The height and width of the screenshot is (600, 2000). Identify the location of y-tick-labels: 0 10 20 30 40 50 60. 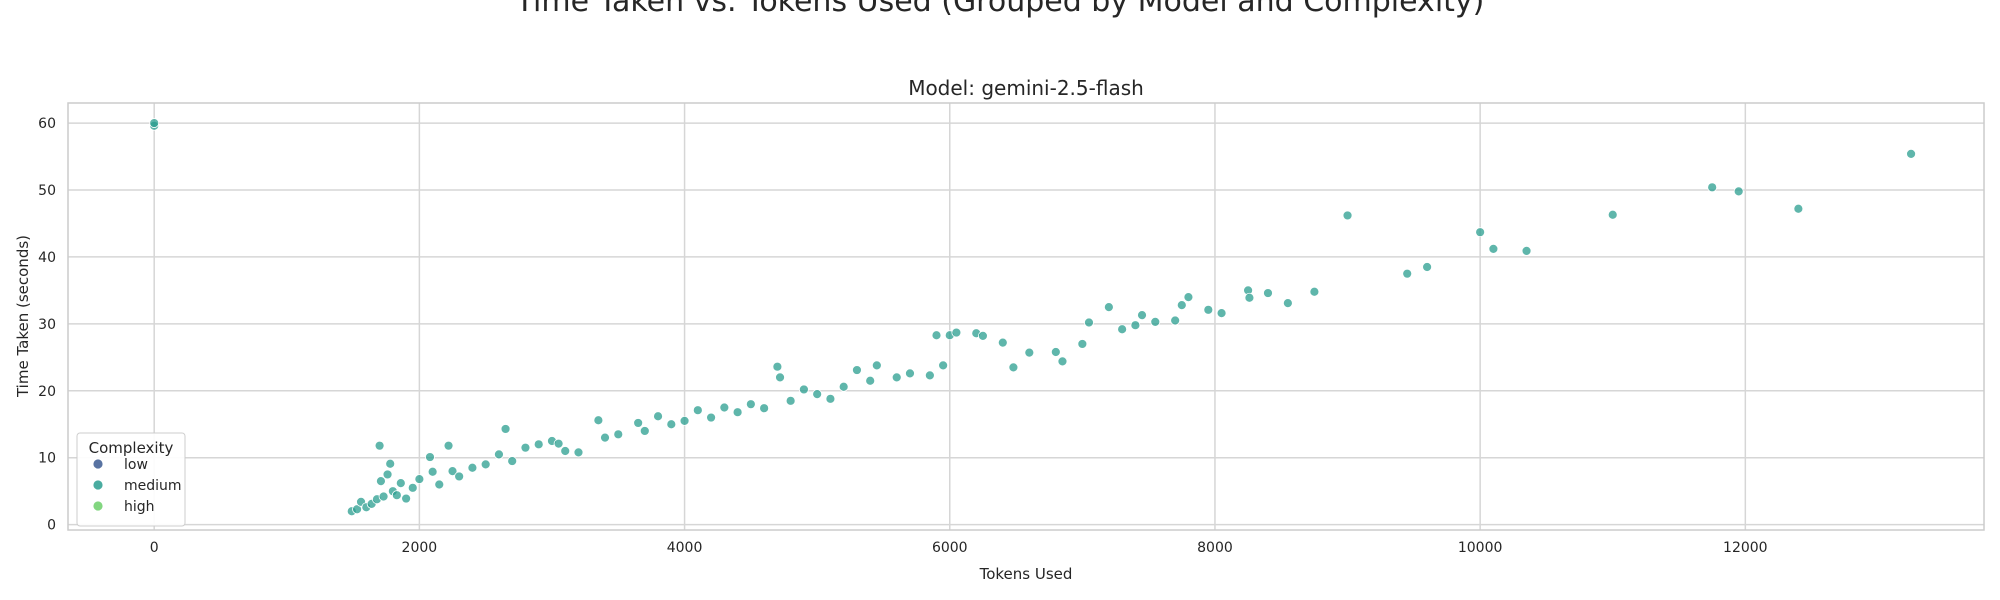
(47, 325).